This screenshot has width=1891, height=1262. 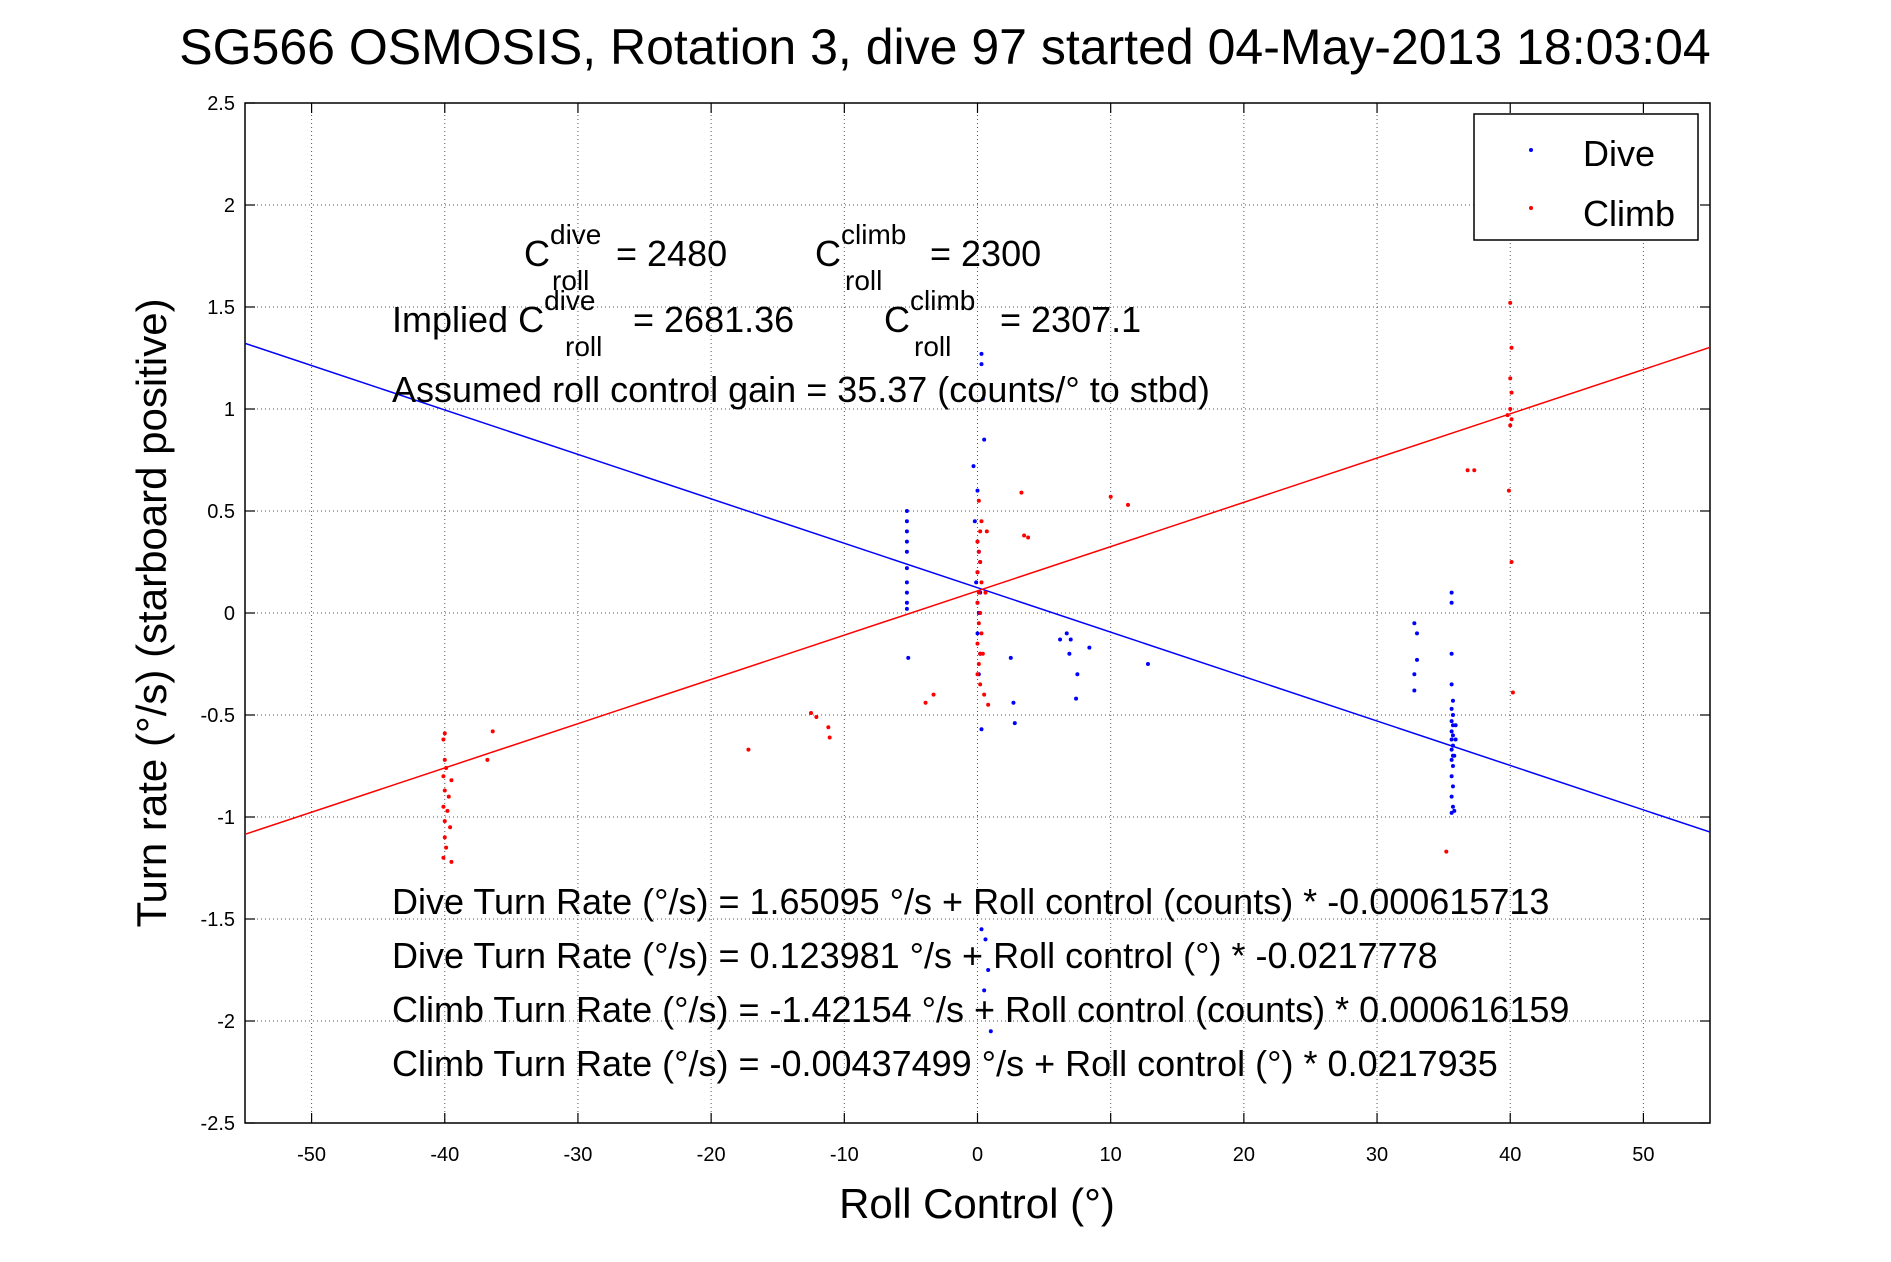 What do you see at coordinates (221, 512) in the screenshot?
I see `y-tick-label: 0.5` at bounding box center [221, 512].